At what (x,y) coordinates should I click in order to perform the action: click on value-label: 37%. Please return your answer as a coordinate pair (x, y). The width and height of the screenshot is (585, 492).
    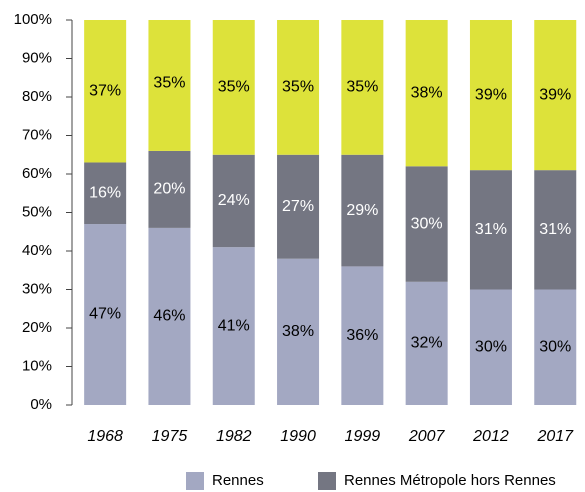
    Looking at the image, I should click on (105, 90).